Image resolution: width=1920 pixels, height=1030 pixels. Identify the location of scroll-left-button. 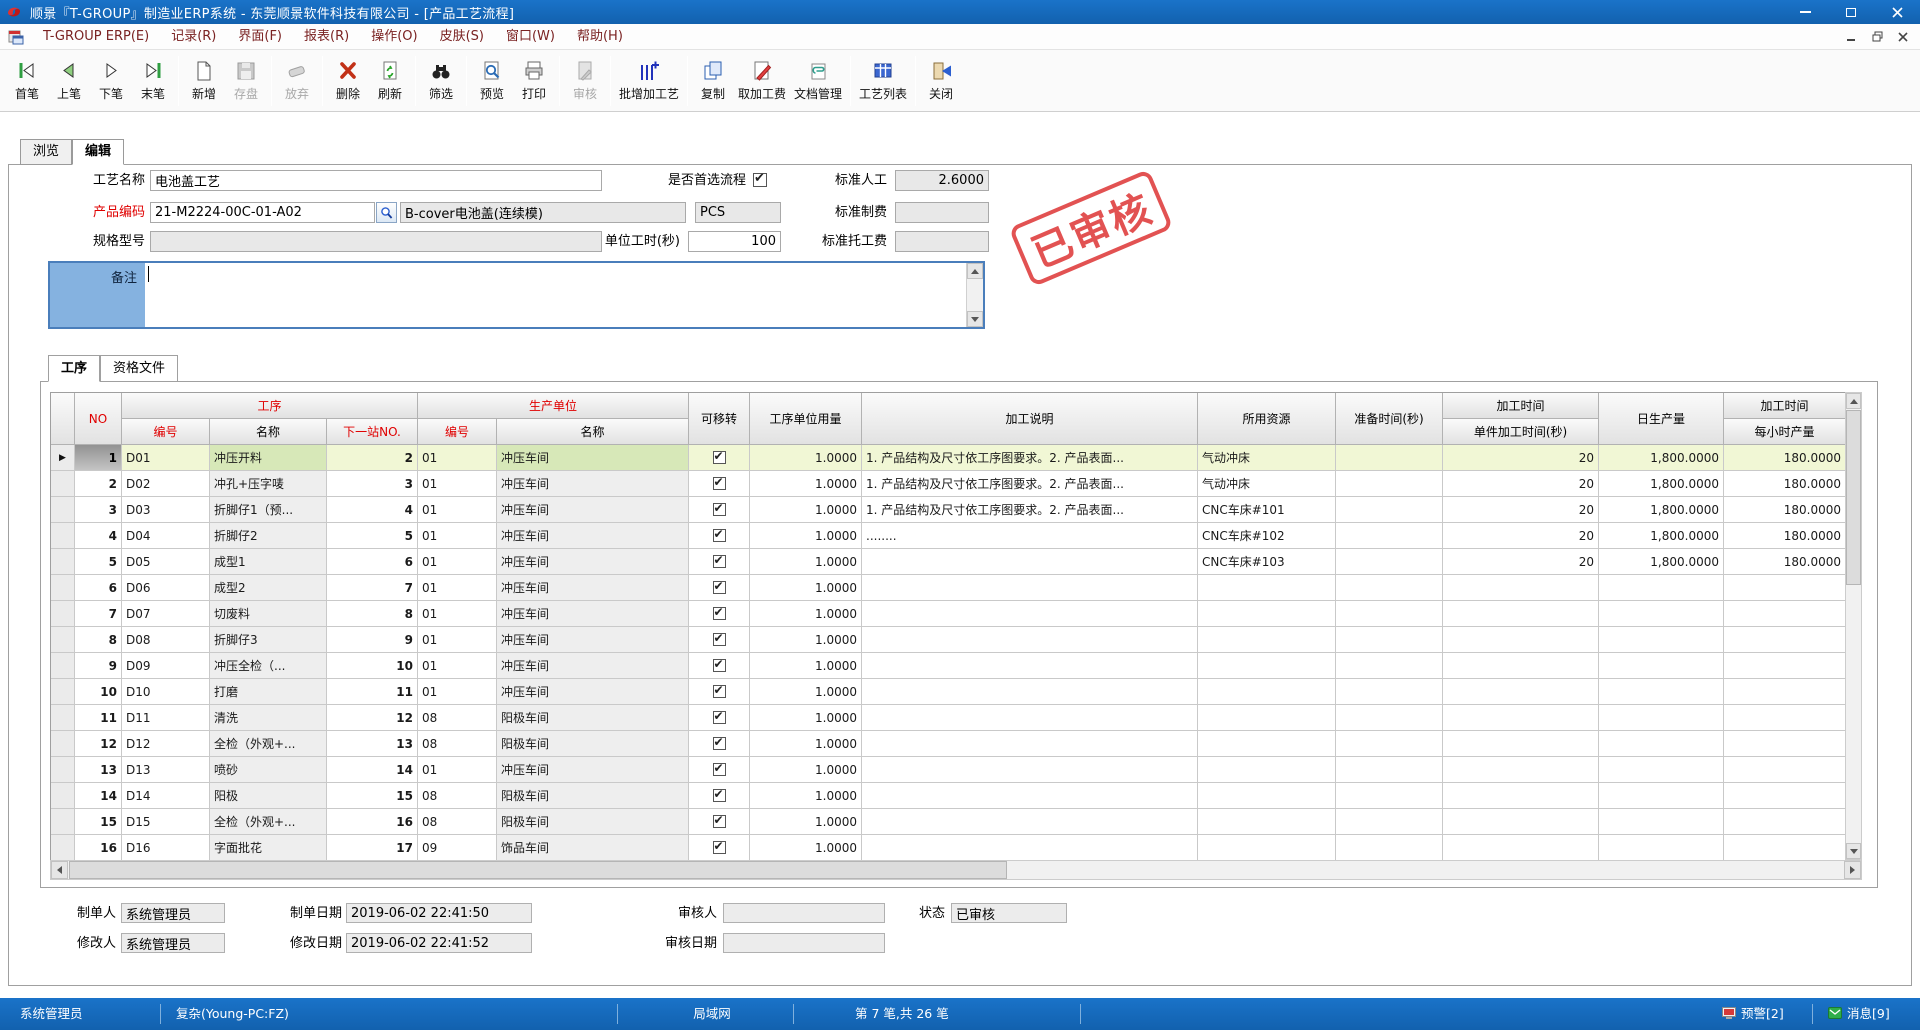
(59, 870).